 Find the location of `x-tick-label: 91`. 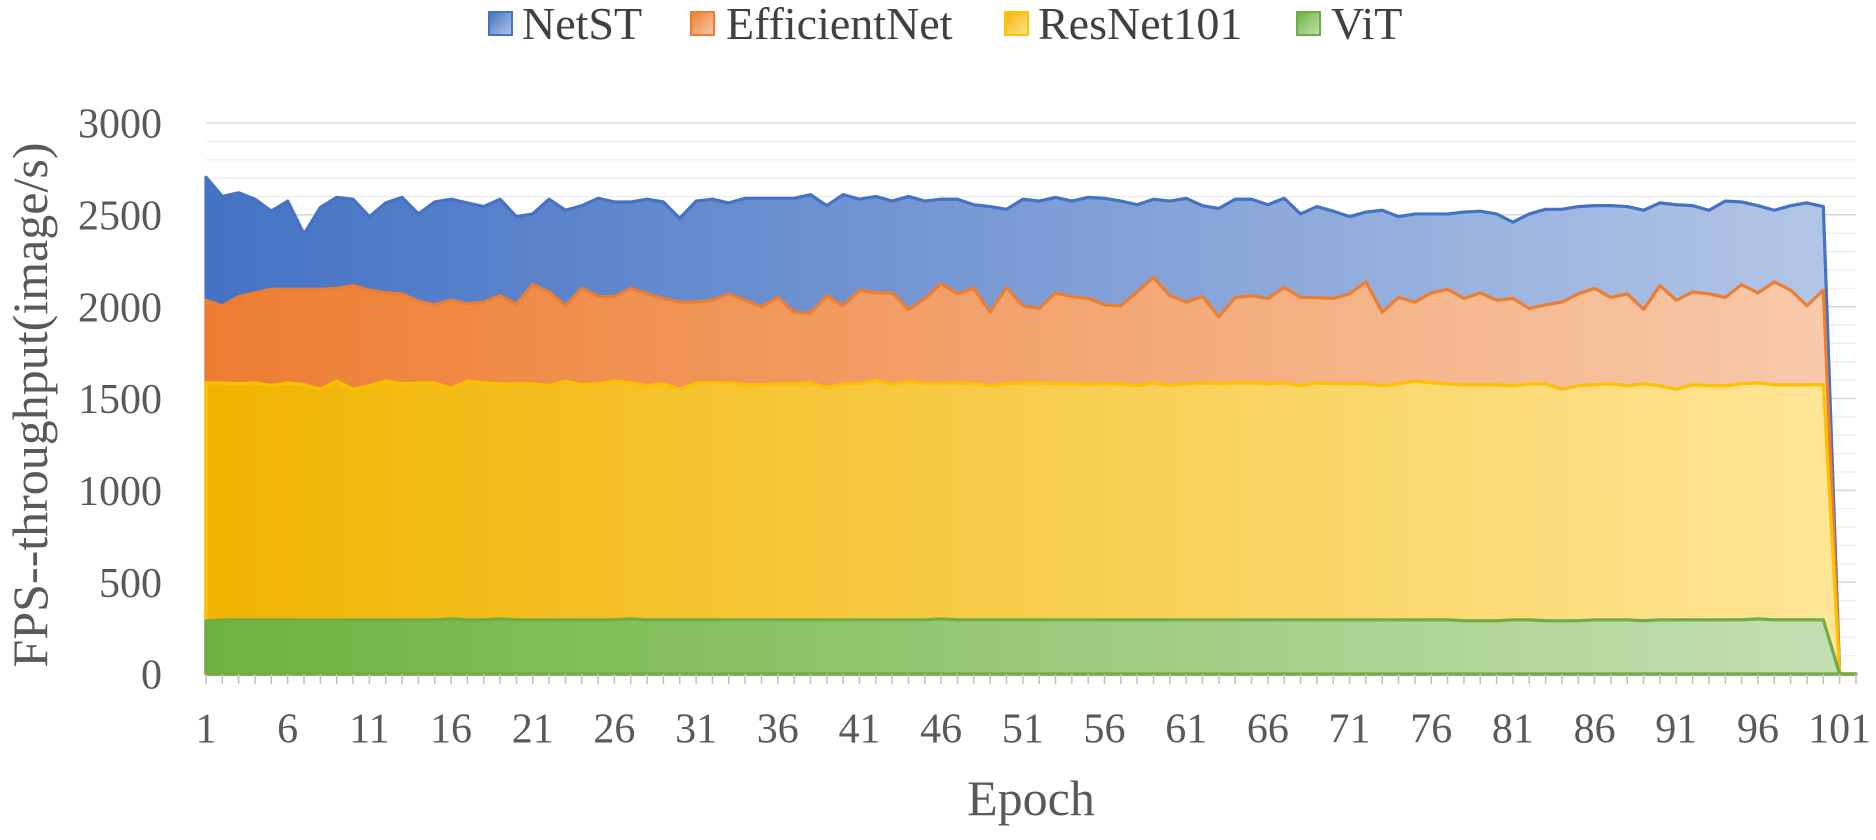

x-tick-label: 91 is located at coordinates (1676, 730).